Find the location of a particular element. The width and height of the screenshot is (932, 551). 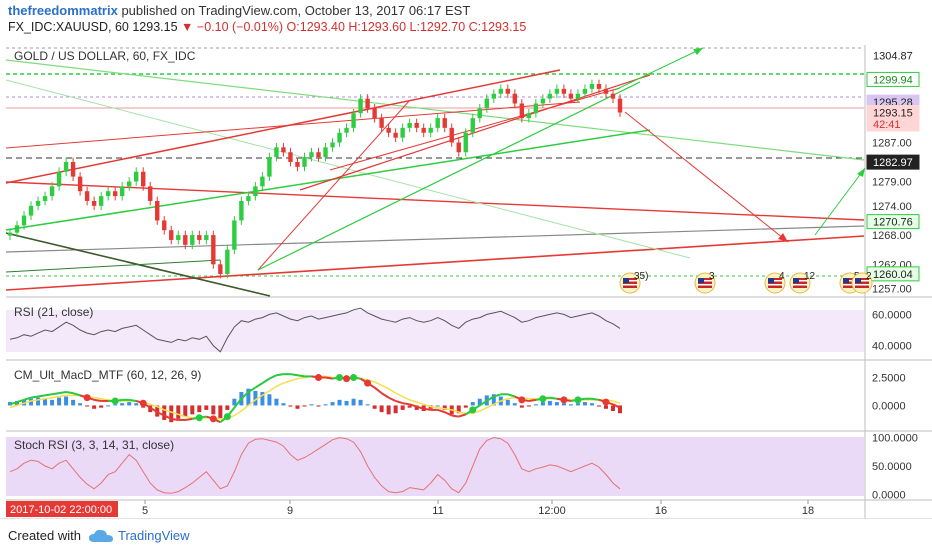

bearish-projection-arrow is located at coordinates (706, 177).